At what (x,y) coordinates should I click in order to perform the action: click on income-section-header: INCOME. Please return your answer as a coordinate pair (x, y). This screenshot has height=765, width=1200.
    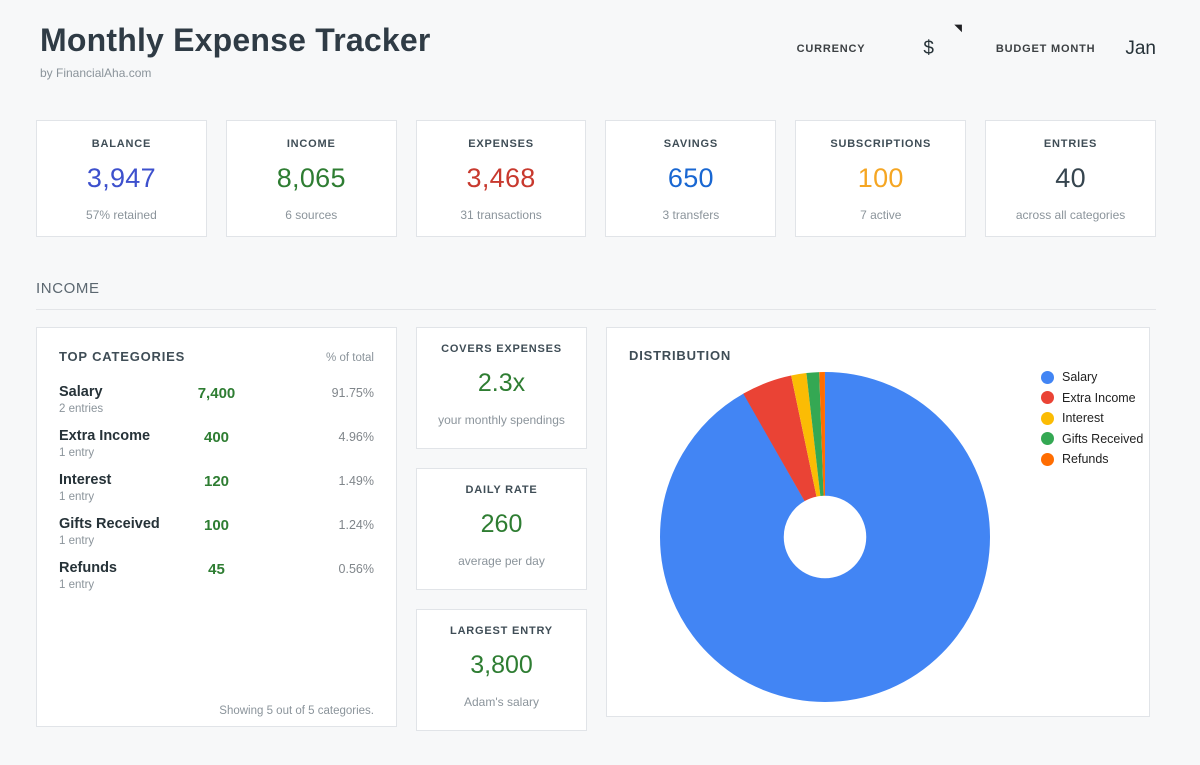
    Looking at the image, I should click on (596, 295).